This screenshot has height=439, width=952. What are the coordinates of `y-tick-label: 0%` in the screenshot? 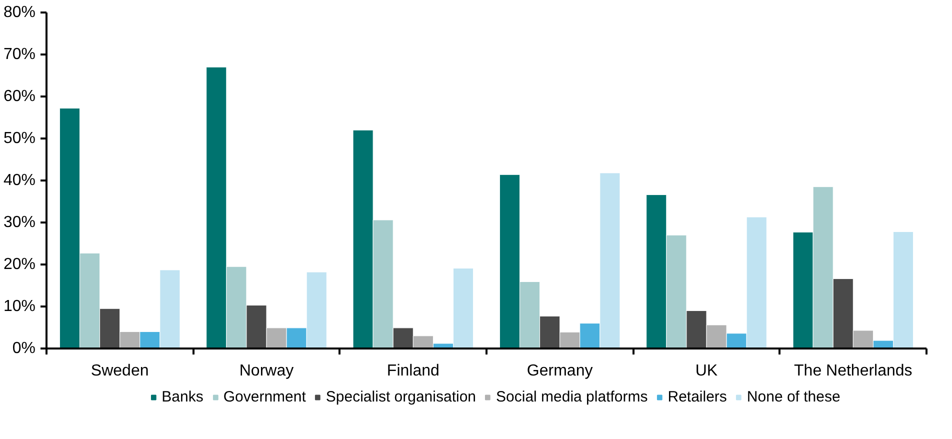 It's located at (24, 348).